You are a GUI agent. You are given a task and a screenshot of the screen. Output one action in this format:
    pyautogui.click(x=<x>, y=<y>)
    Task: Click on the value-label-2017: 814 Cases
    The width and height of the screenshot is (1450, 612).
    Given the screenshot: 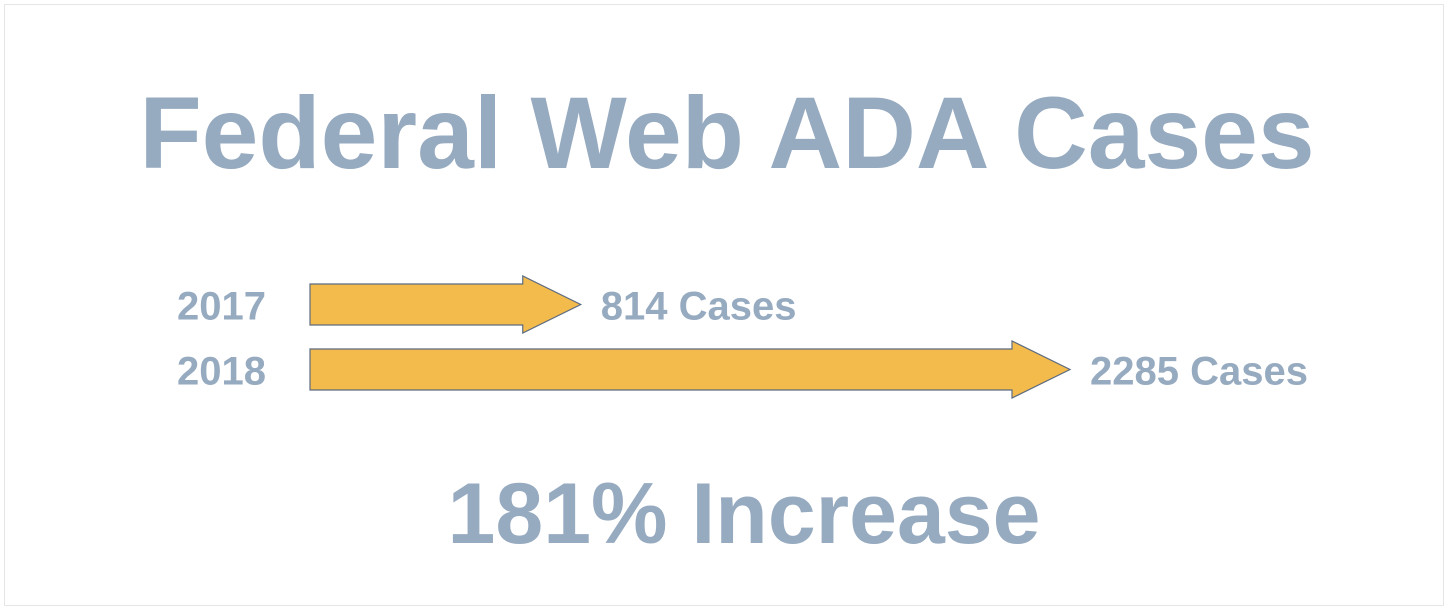 What is the action you would take?
    pyautogui.click(x=699, y=307)
    